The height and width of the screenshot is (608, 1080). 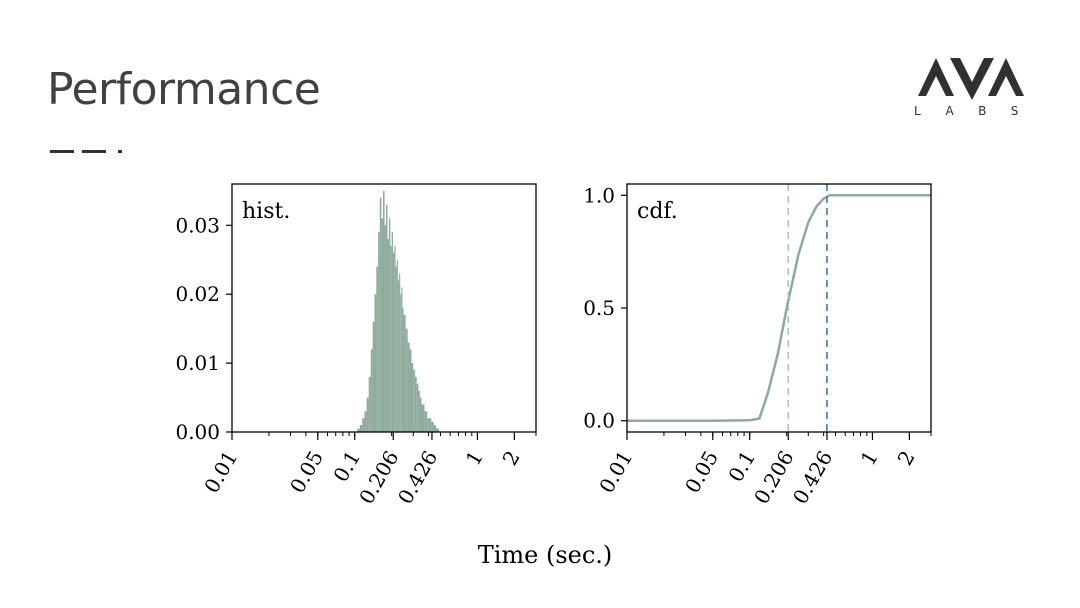 I want to click on plot-frame, so click(x=384, y=308).